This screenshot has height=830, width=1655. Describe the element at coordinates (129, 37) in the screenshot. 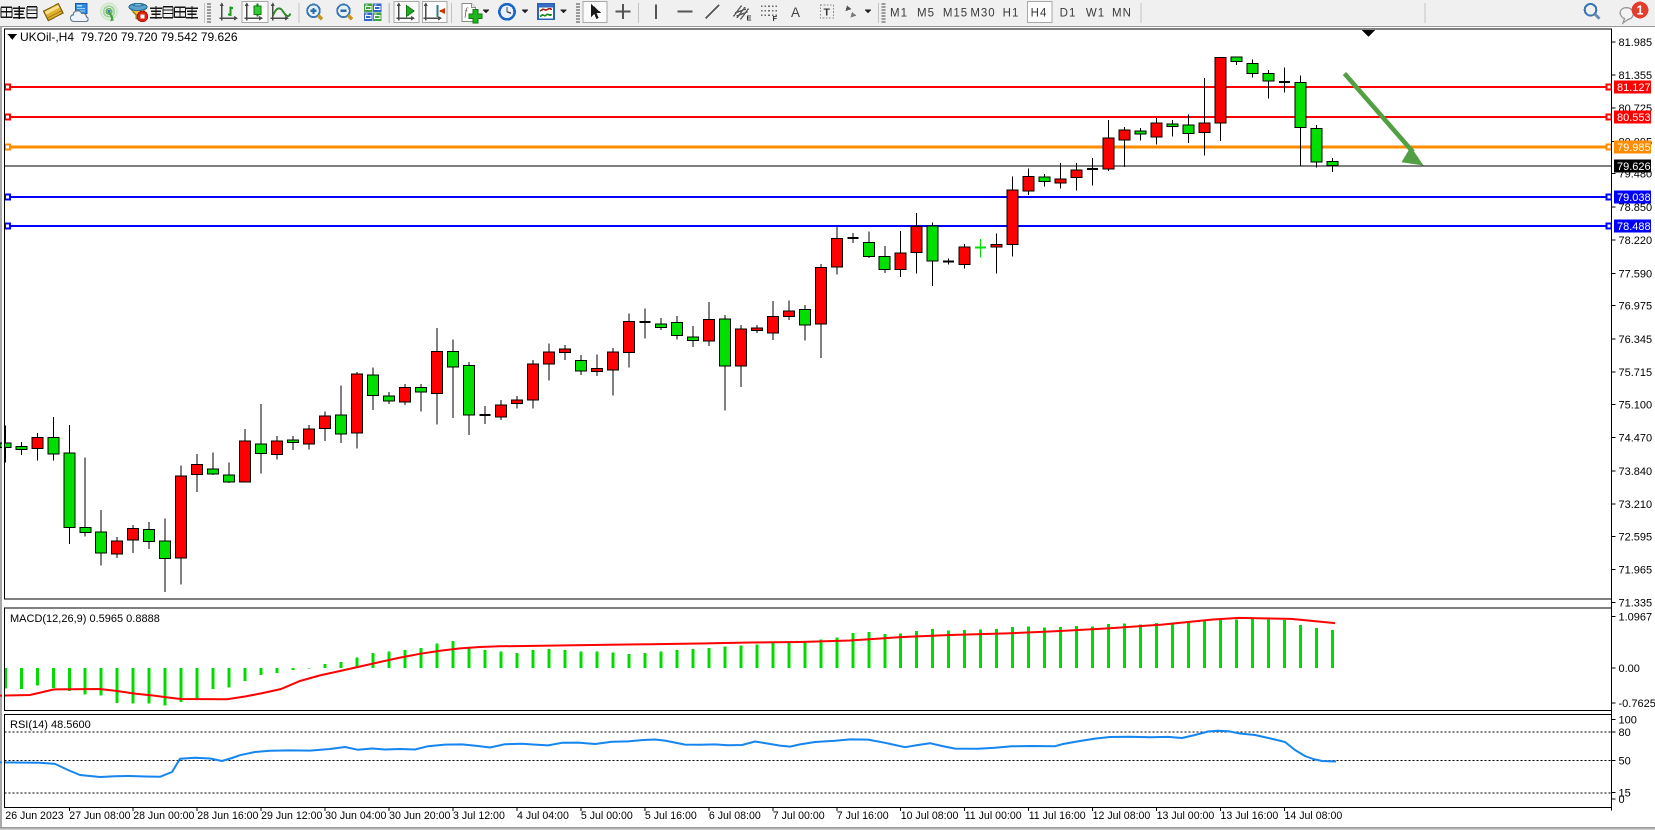

I see `svg-text:UKOil-,H4 79.720 79.720 79.54: UKOil-,H4 79.720 79.720 79.542 79.626` at that location.